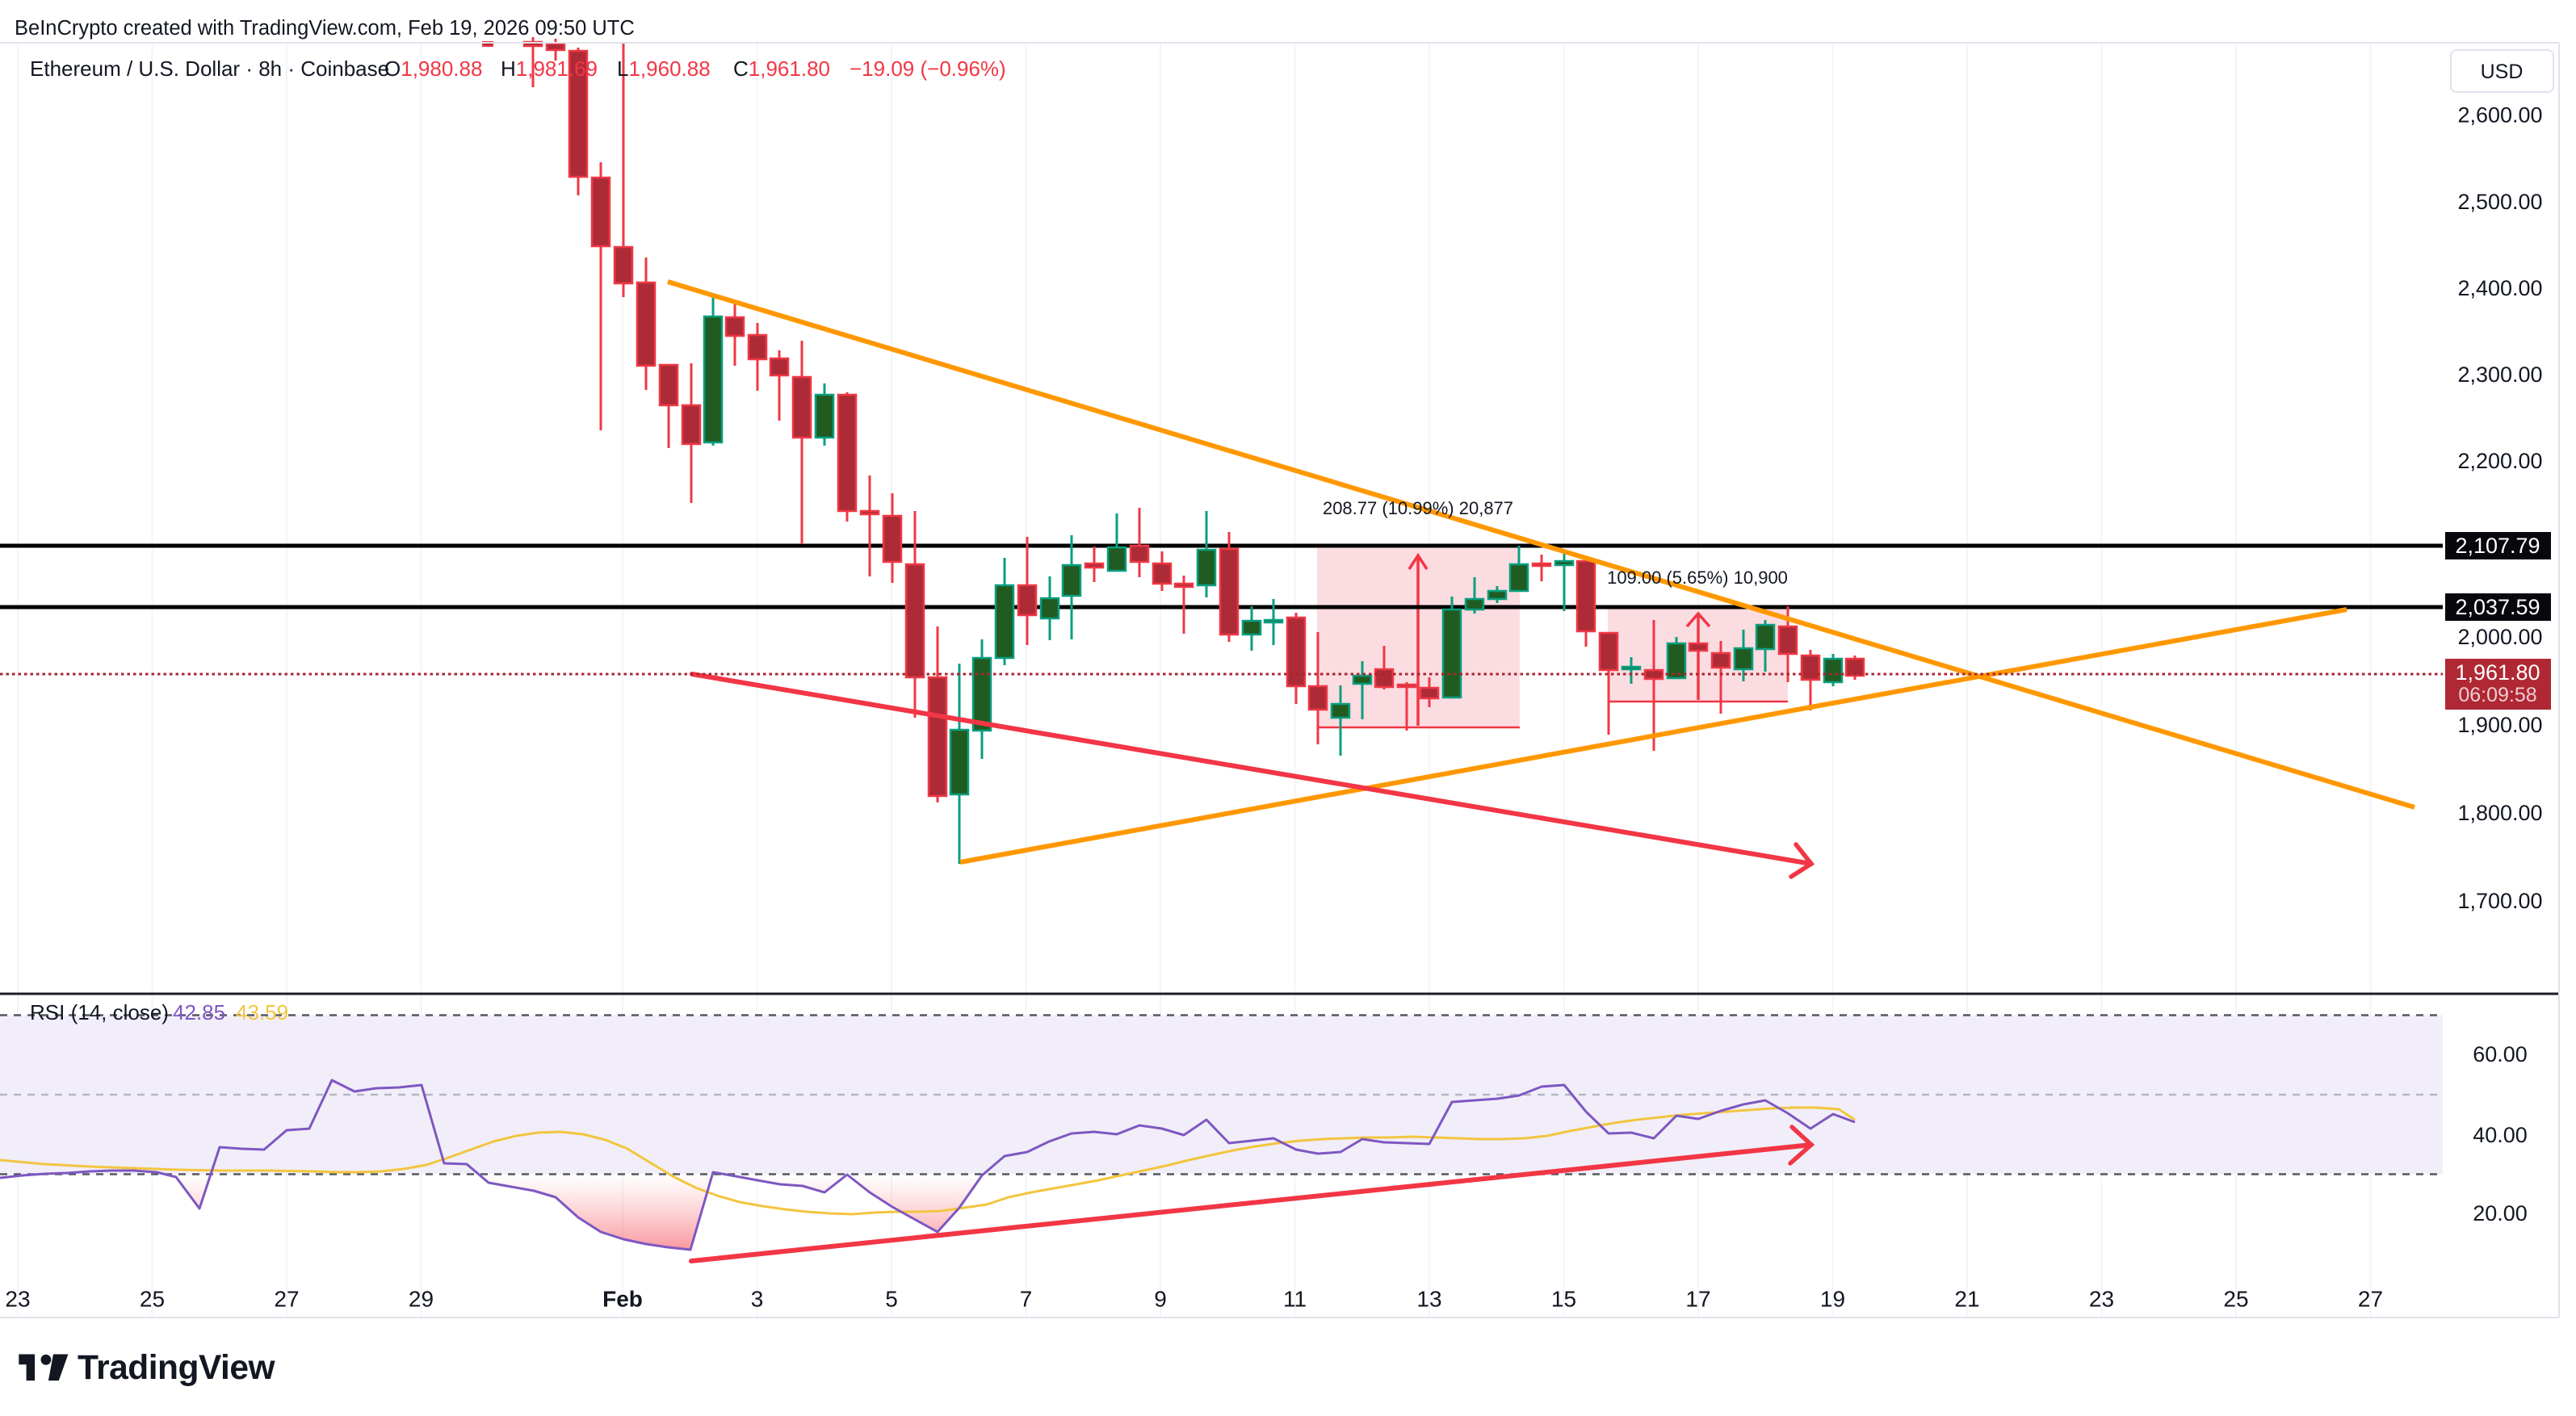 The height and width of the screenshot is (1416, 2576). I want to click on svg-text: 06:09:58, so click(2497, 695).